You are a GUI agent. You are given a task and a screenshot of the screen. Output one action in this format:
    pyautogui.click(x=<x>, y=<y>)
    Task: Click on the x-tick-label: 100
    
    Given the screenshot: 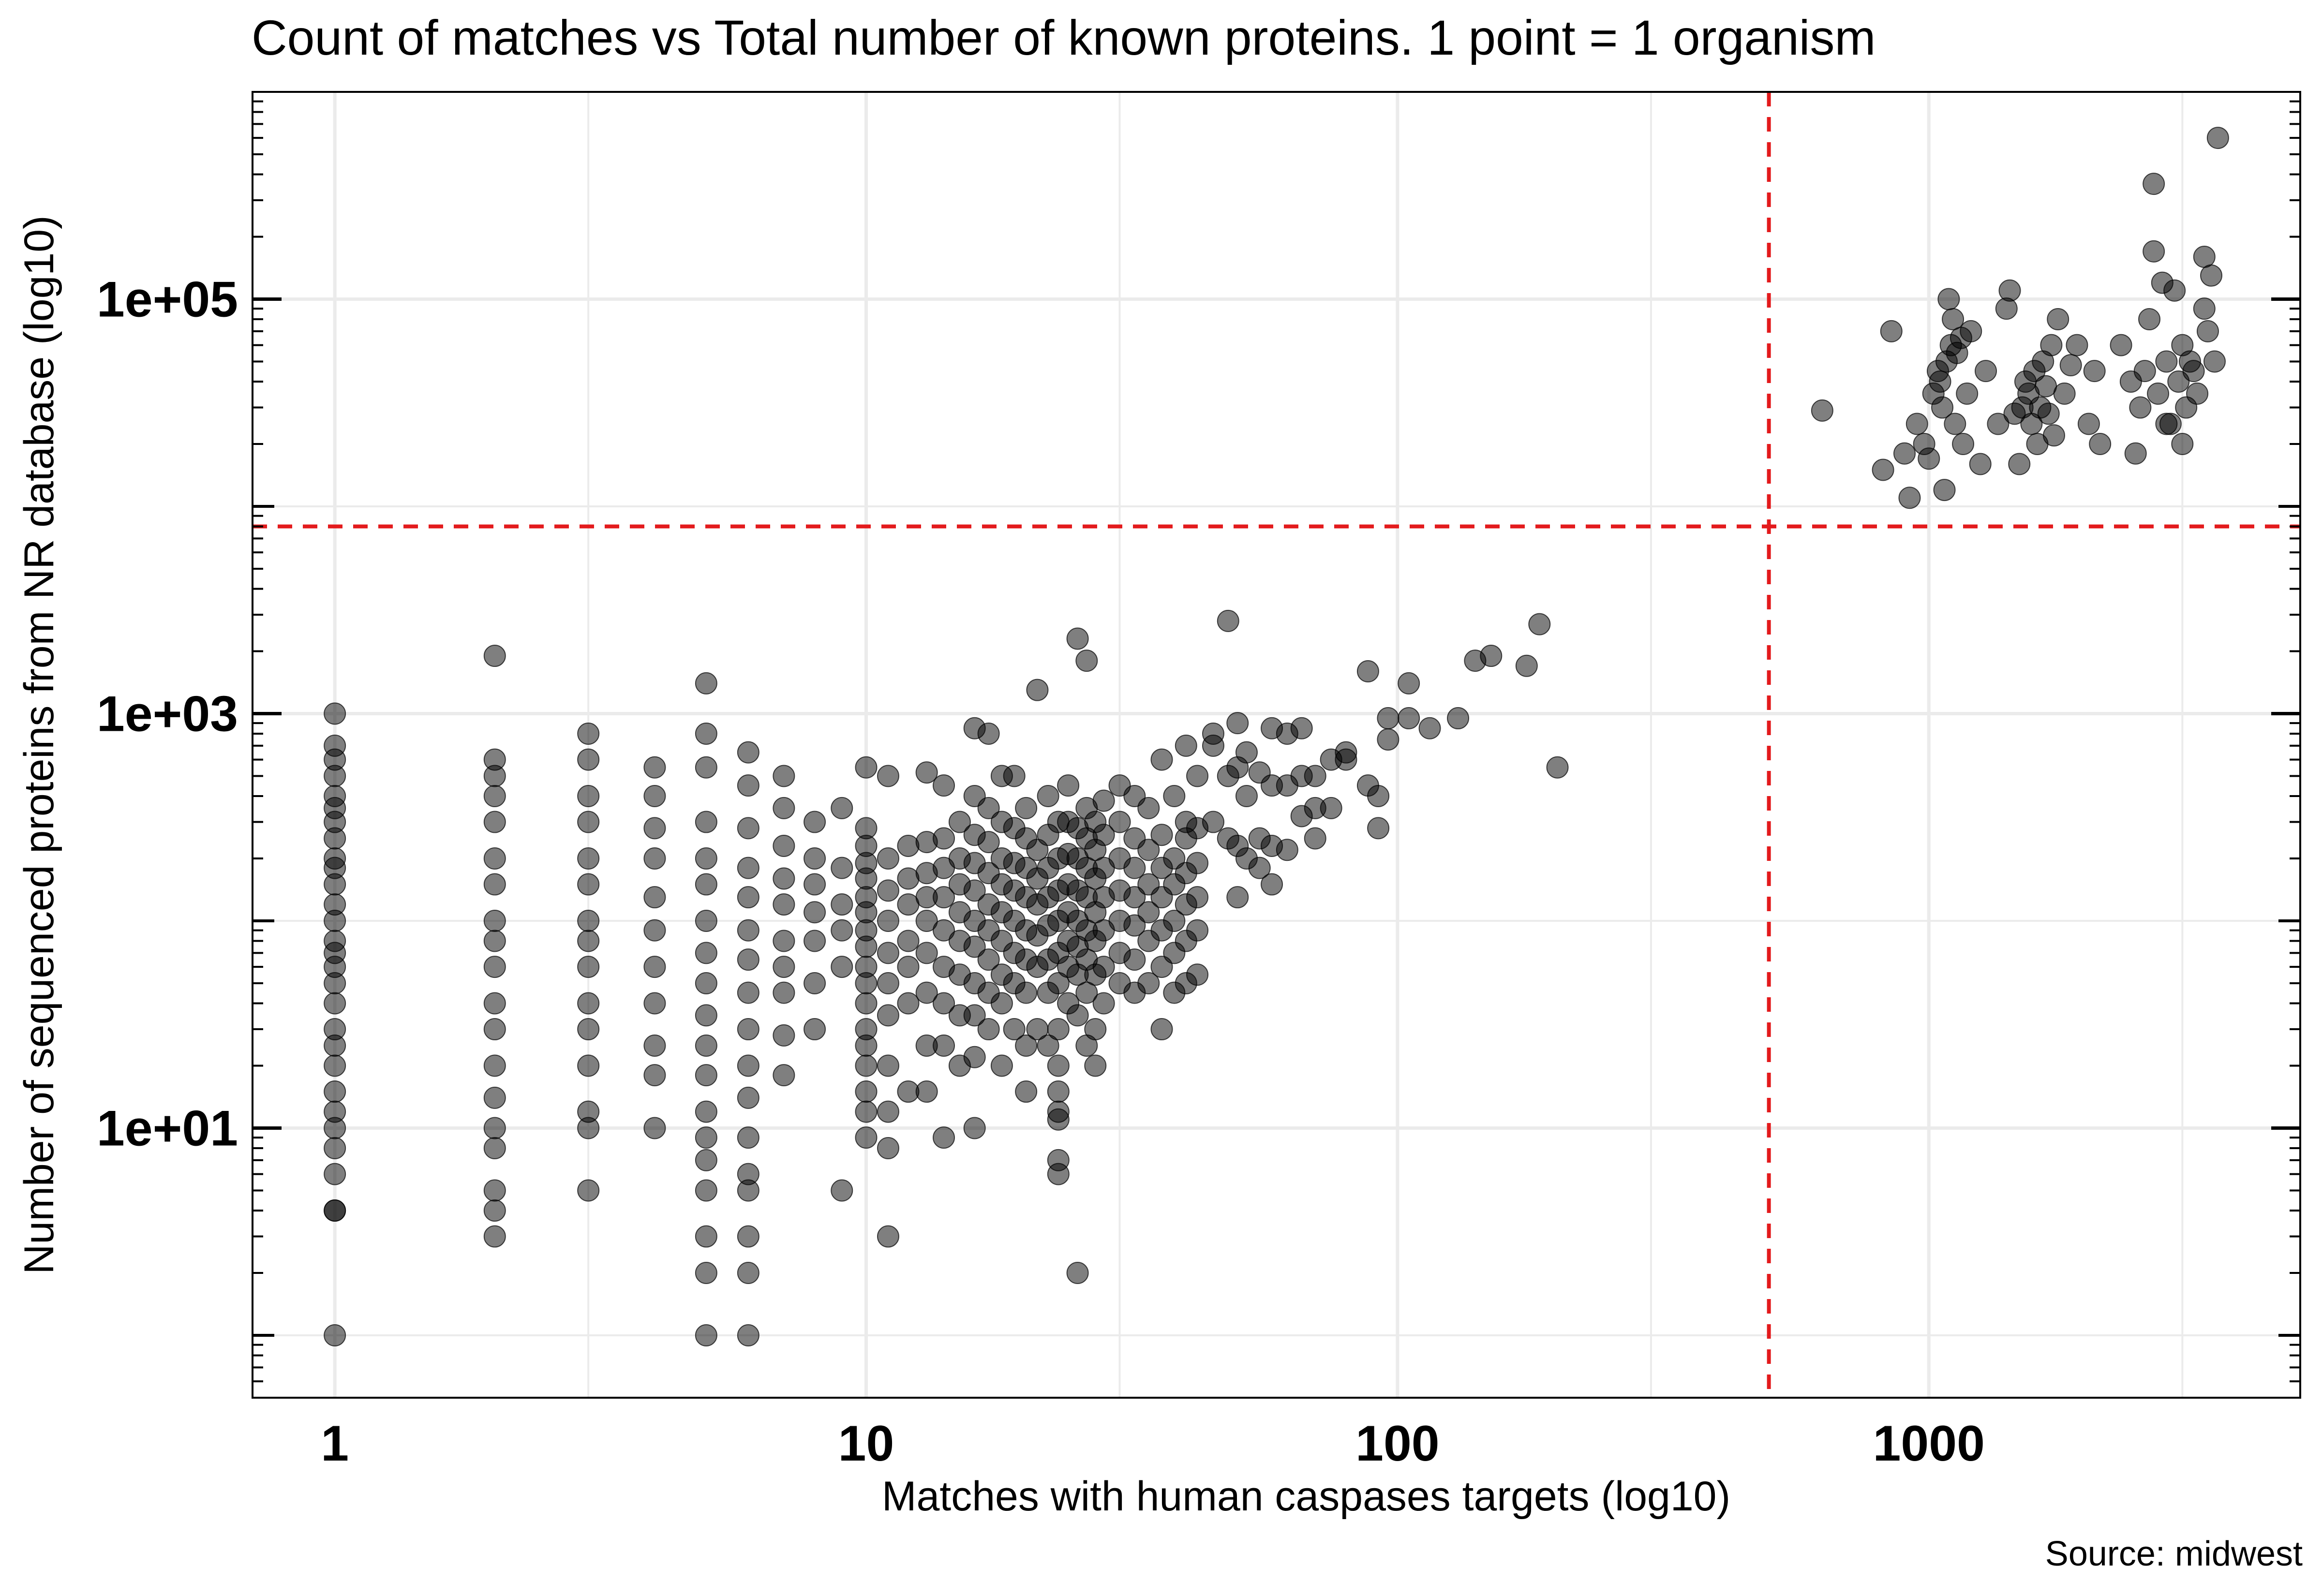 What is the action you would take?
    pyautogui.click(x=1397, y=1444)
    